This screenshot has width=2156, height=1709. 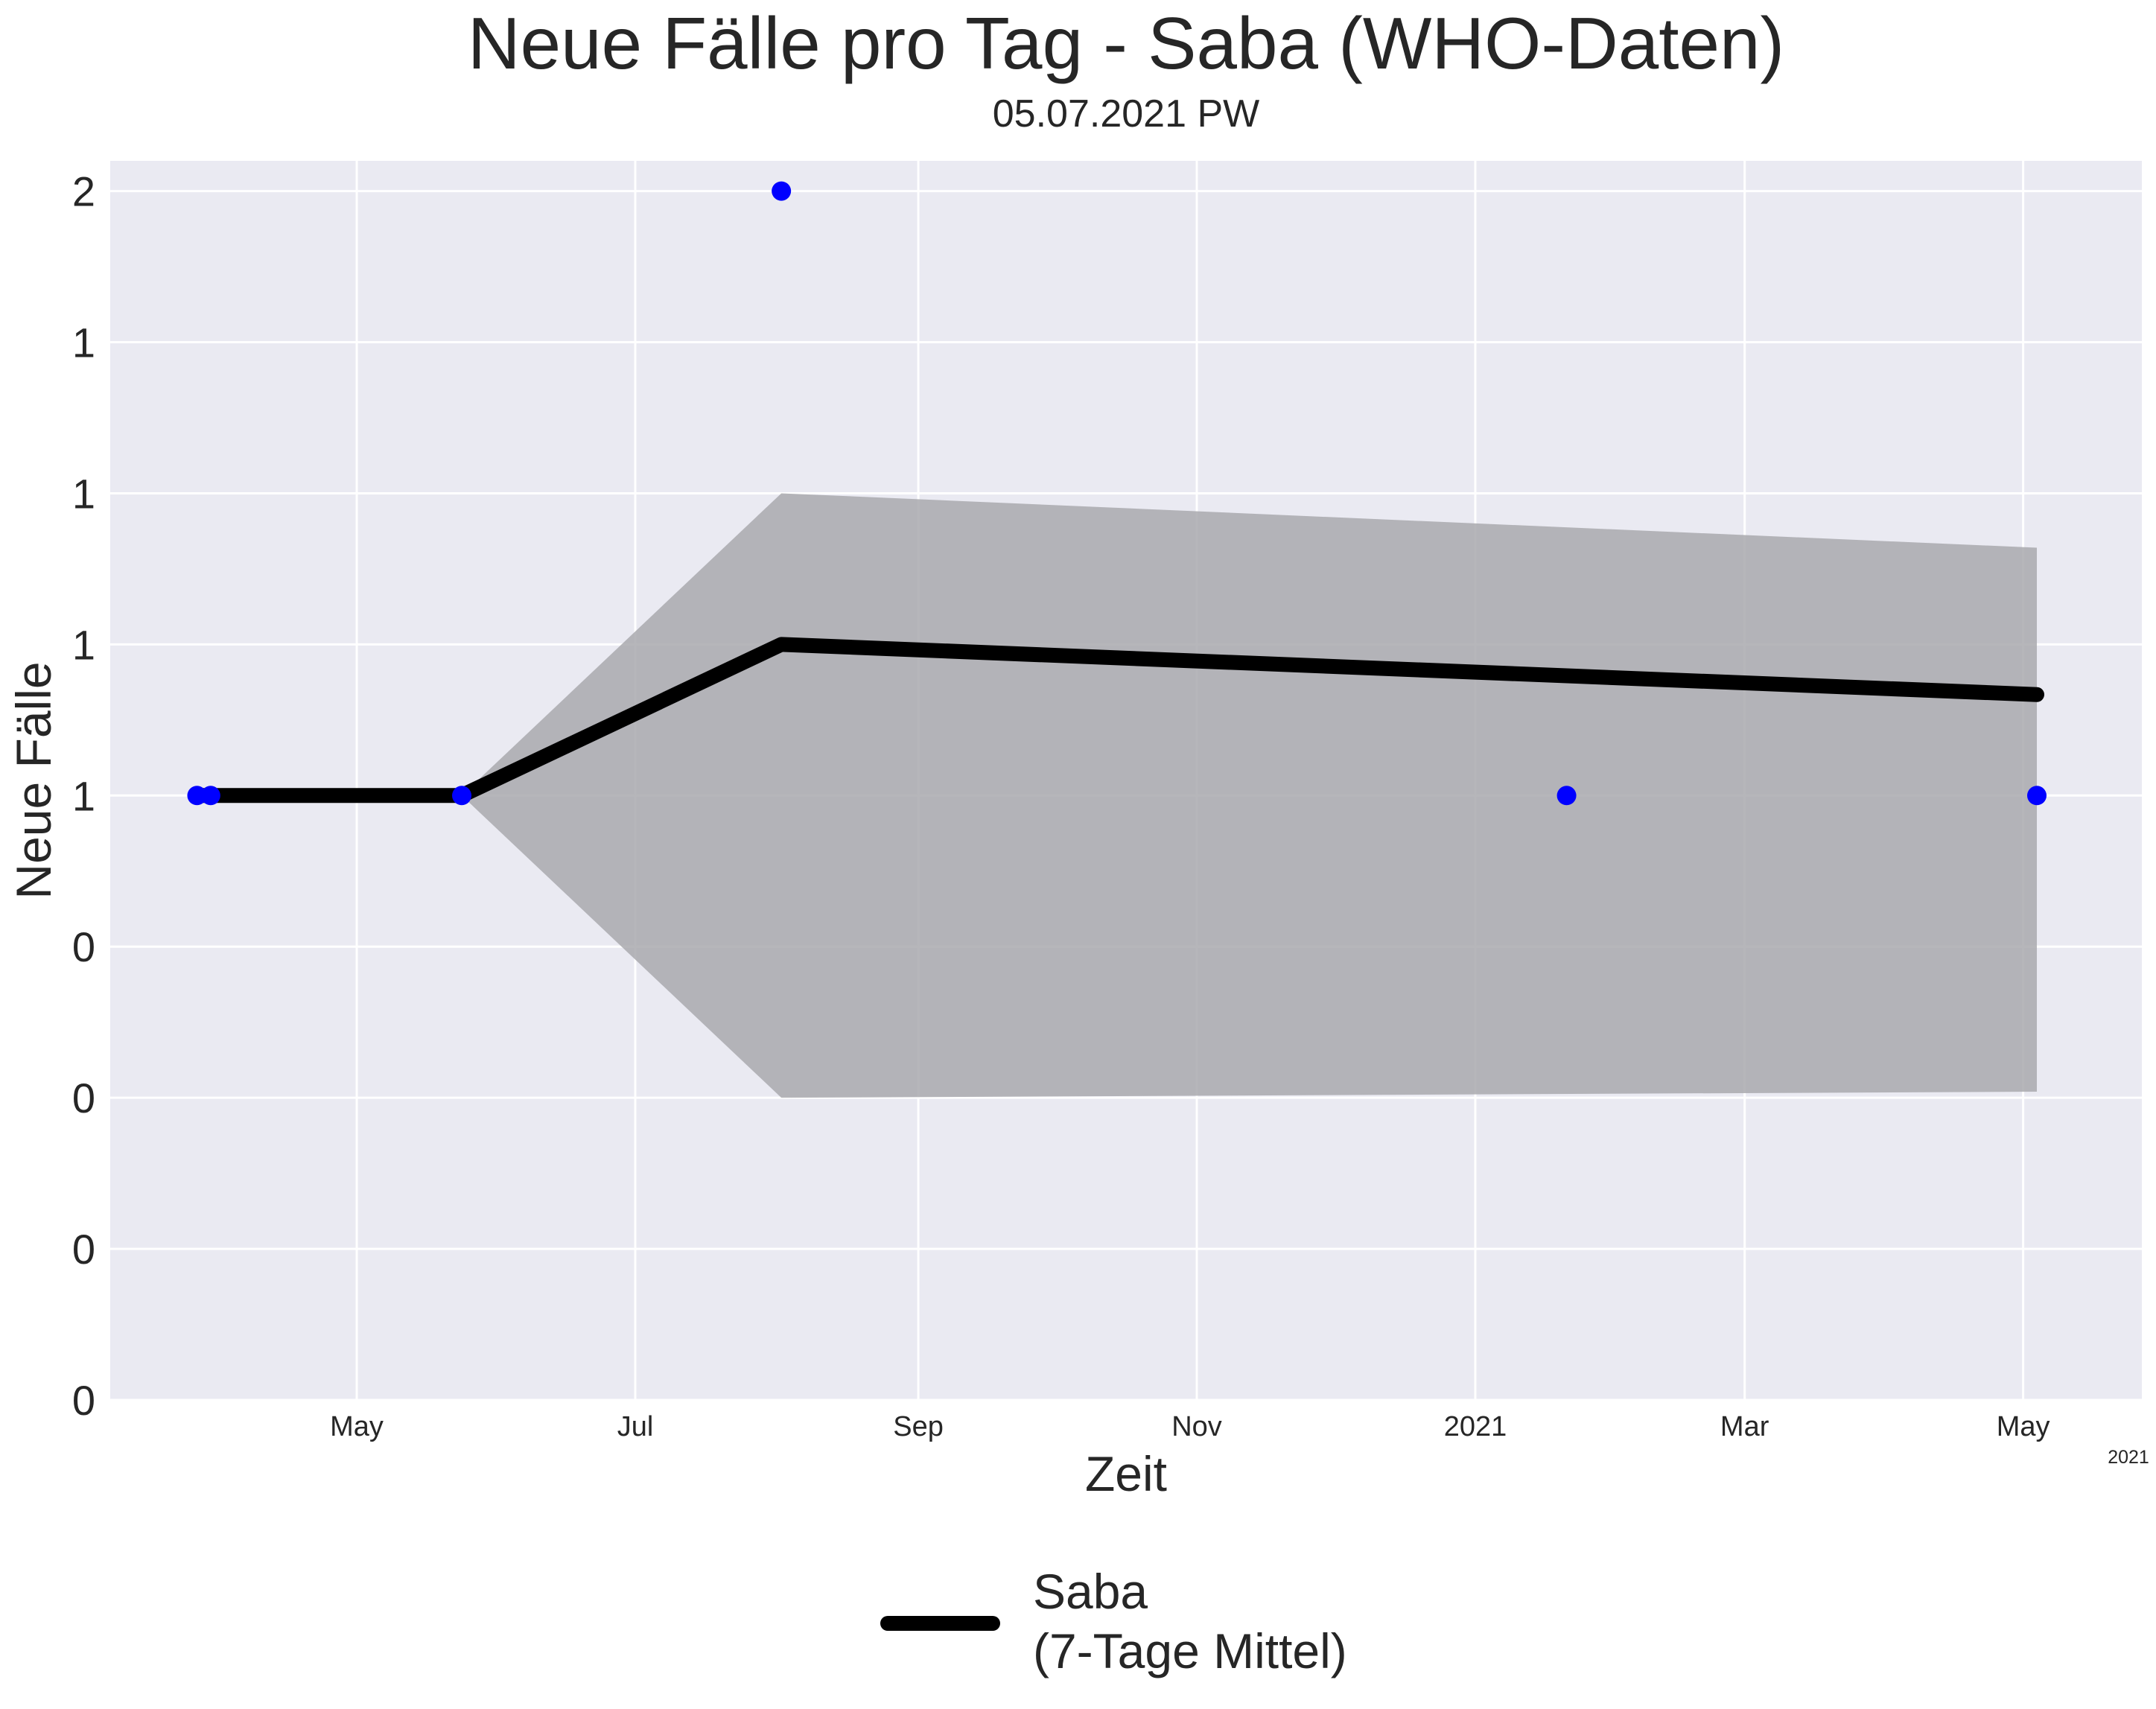 I want to click on y-axis-label: Neue Fälle, so click(x=33, y=780).